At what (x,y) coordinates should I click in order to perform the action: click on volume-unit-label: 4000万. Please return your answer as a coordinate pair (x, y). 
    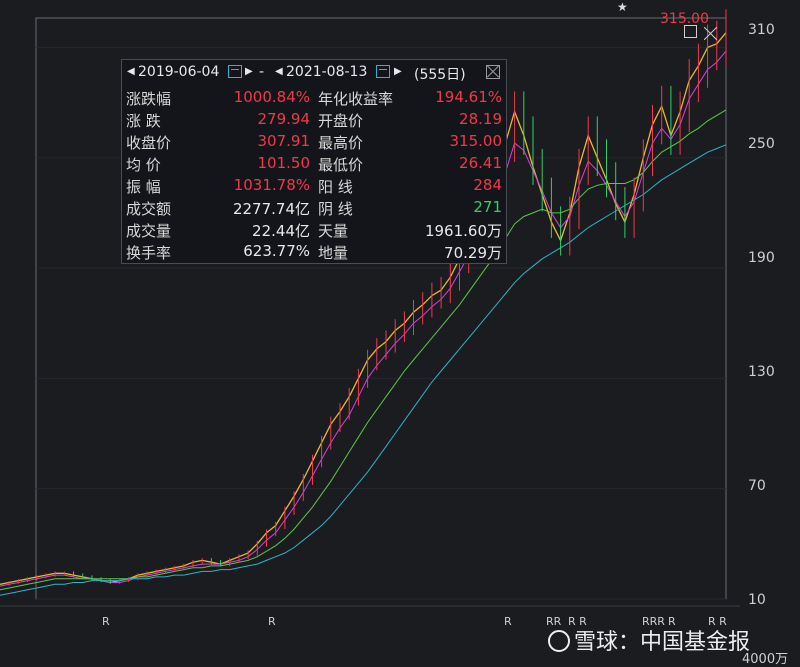
    Looking at the image, I should click on (765, 659).